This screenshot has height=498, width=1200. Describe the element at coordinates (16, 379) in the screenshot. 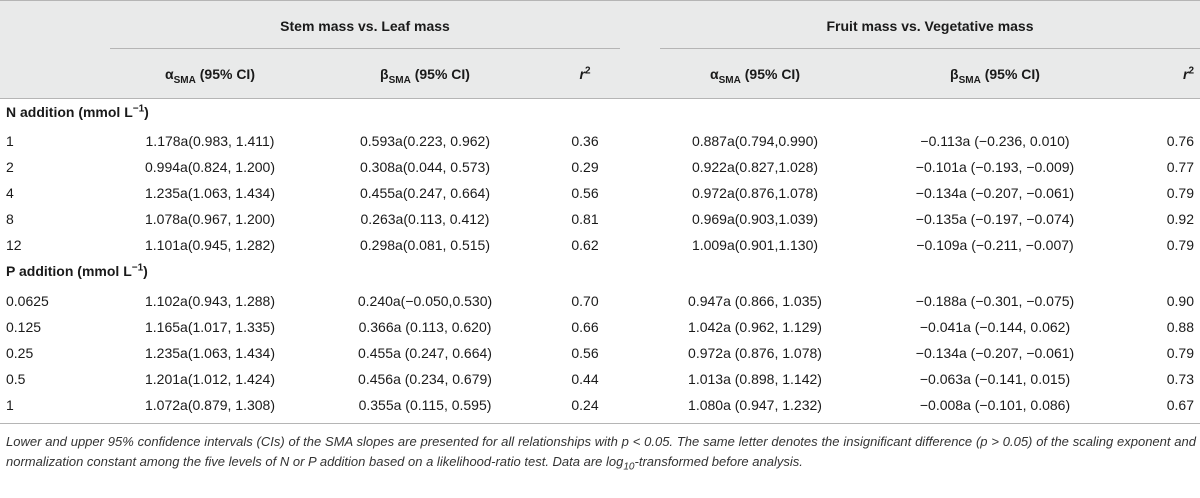

I see `table-cell-level: 0.5` at that location.